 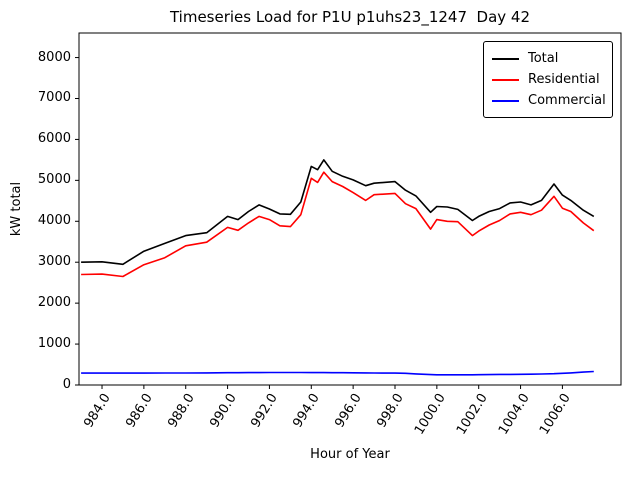 What do you see at coordinates (337, 373) in the screenshot?
I see `series-line-commercial` at bounding box center [337, 373].